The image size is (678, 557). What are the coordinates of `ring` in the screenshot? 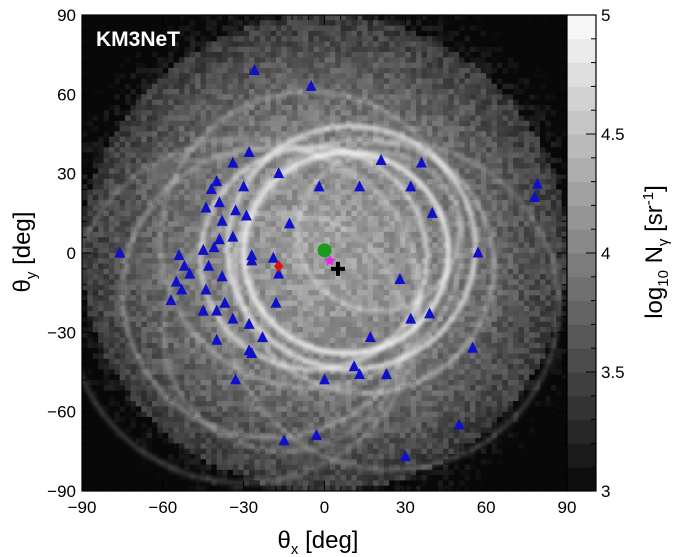 It's located at (313, 258).